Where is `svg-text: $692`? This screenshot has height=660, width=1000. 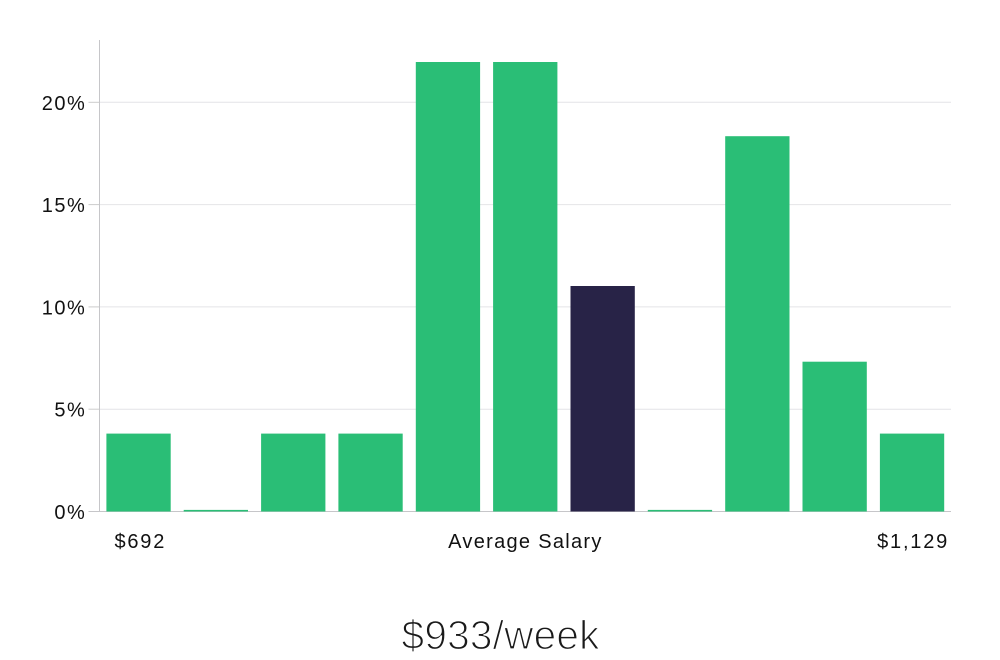
svg-text: $692 is located at coordinates (140, 542).